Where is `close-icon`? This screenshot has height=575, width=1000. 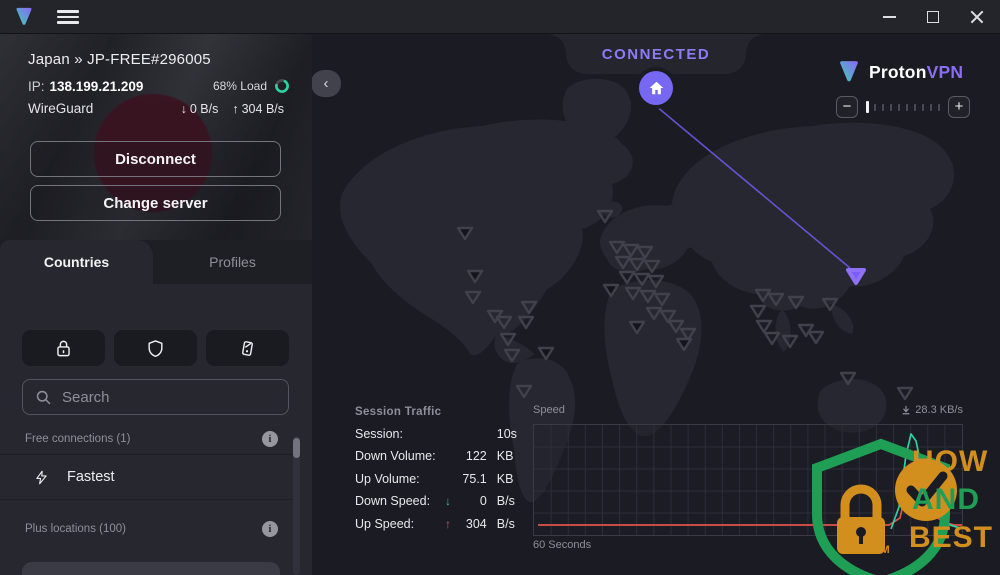
close-icon is located at coordinates (977, 17).